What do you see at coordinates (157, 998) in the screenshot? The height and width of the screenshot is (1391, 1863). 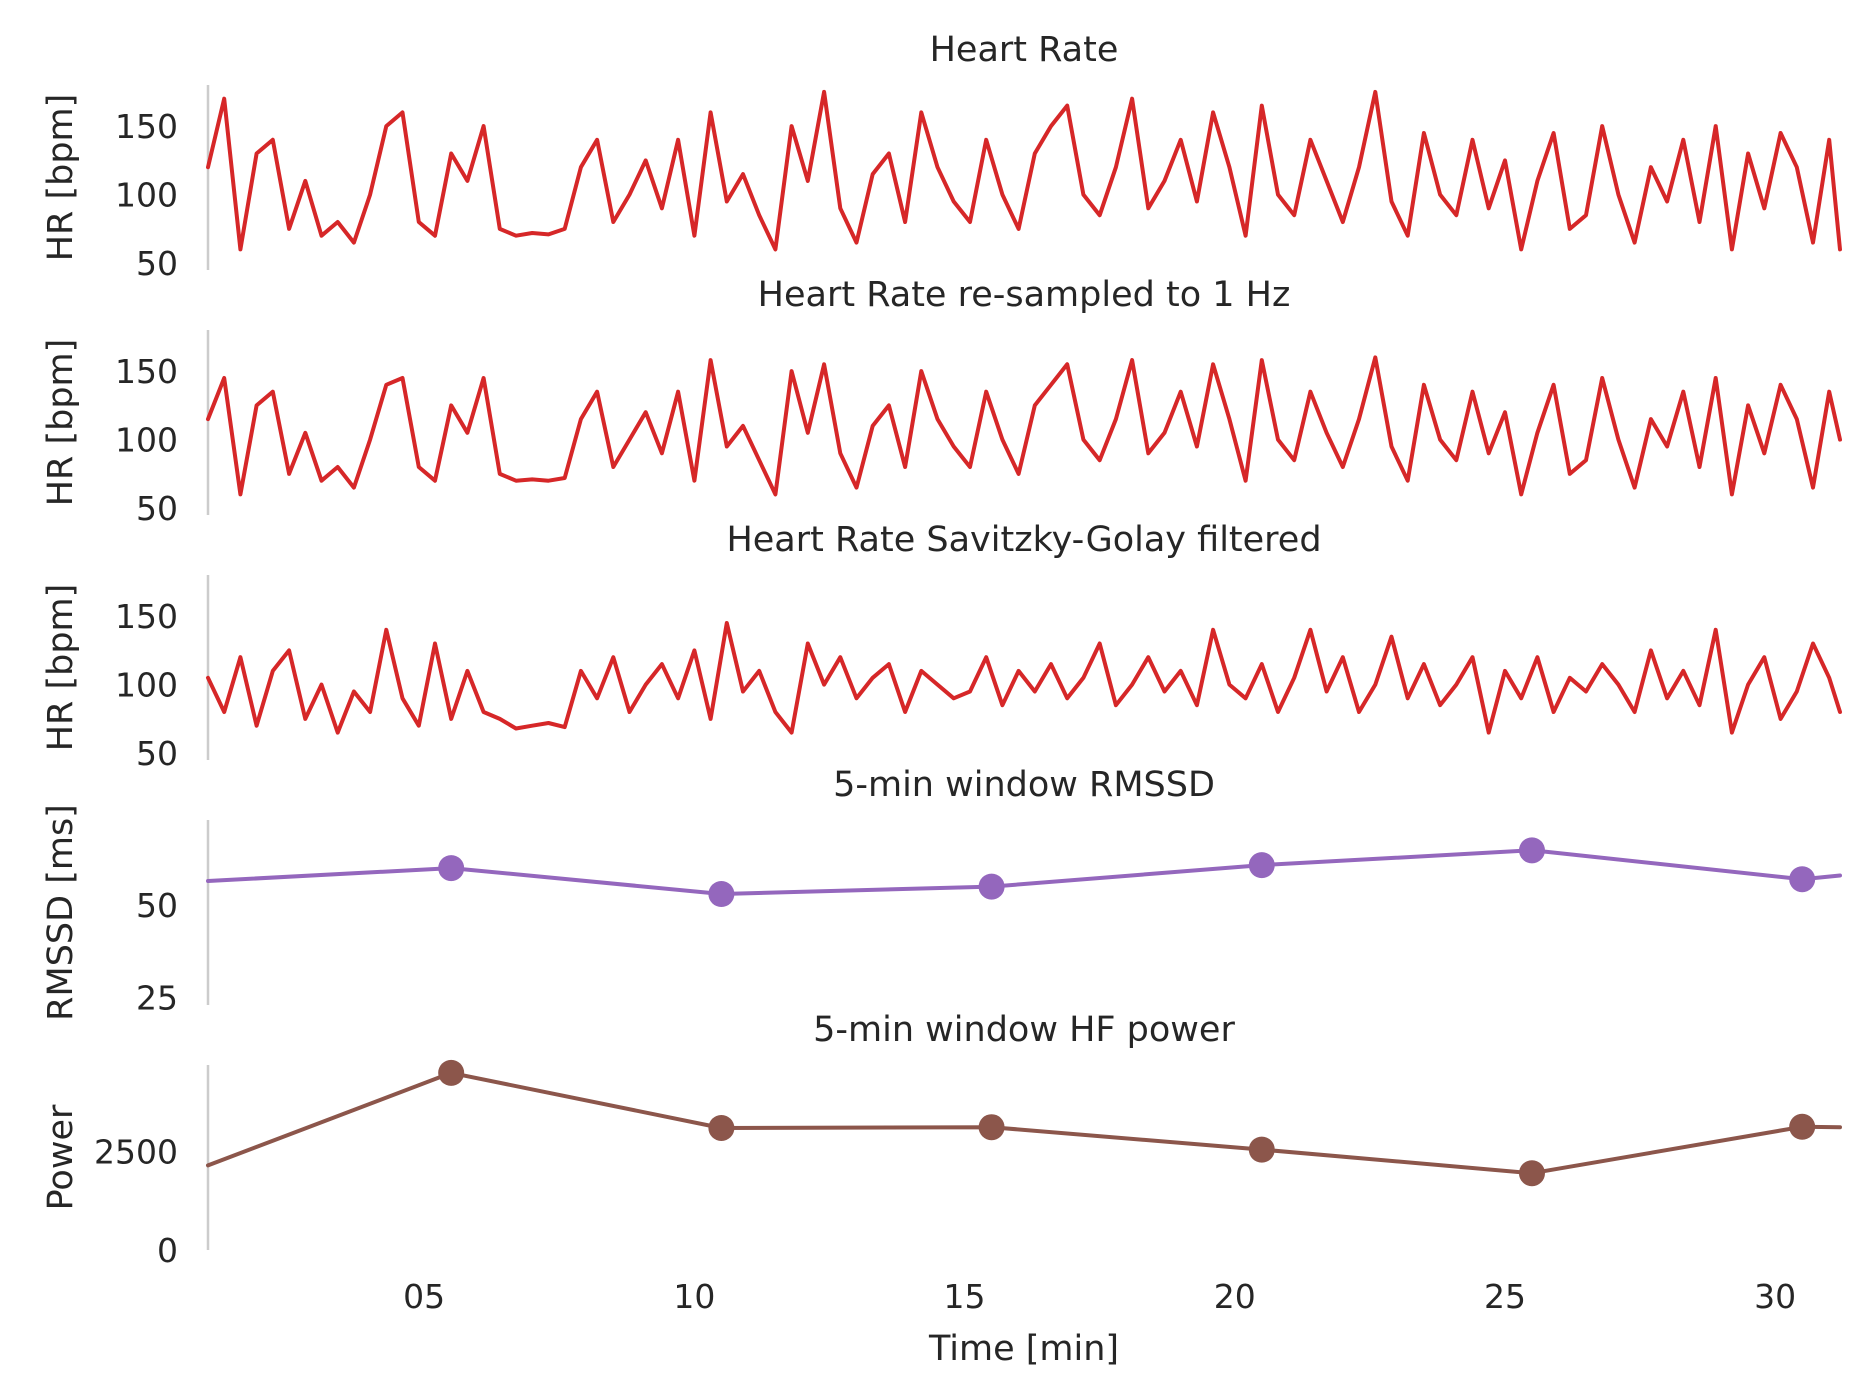 I see `y-tick-label: 25` at bounding box center [157, 998].